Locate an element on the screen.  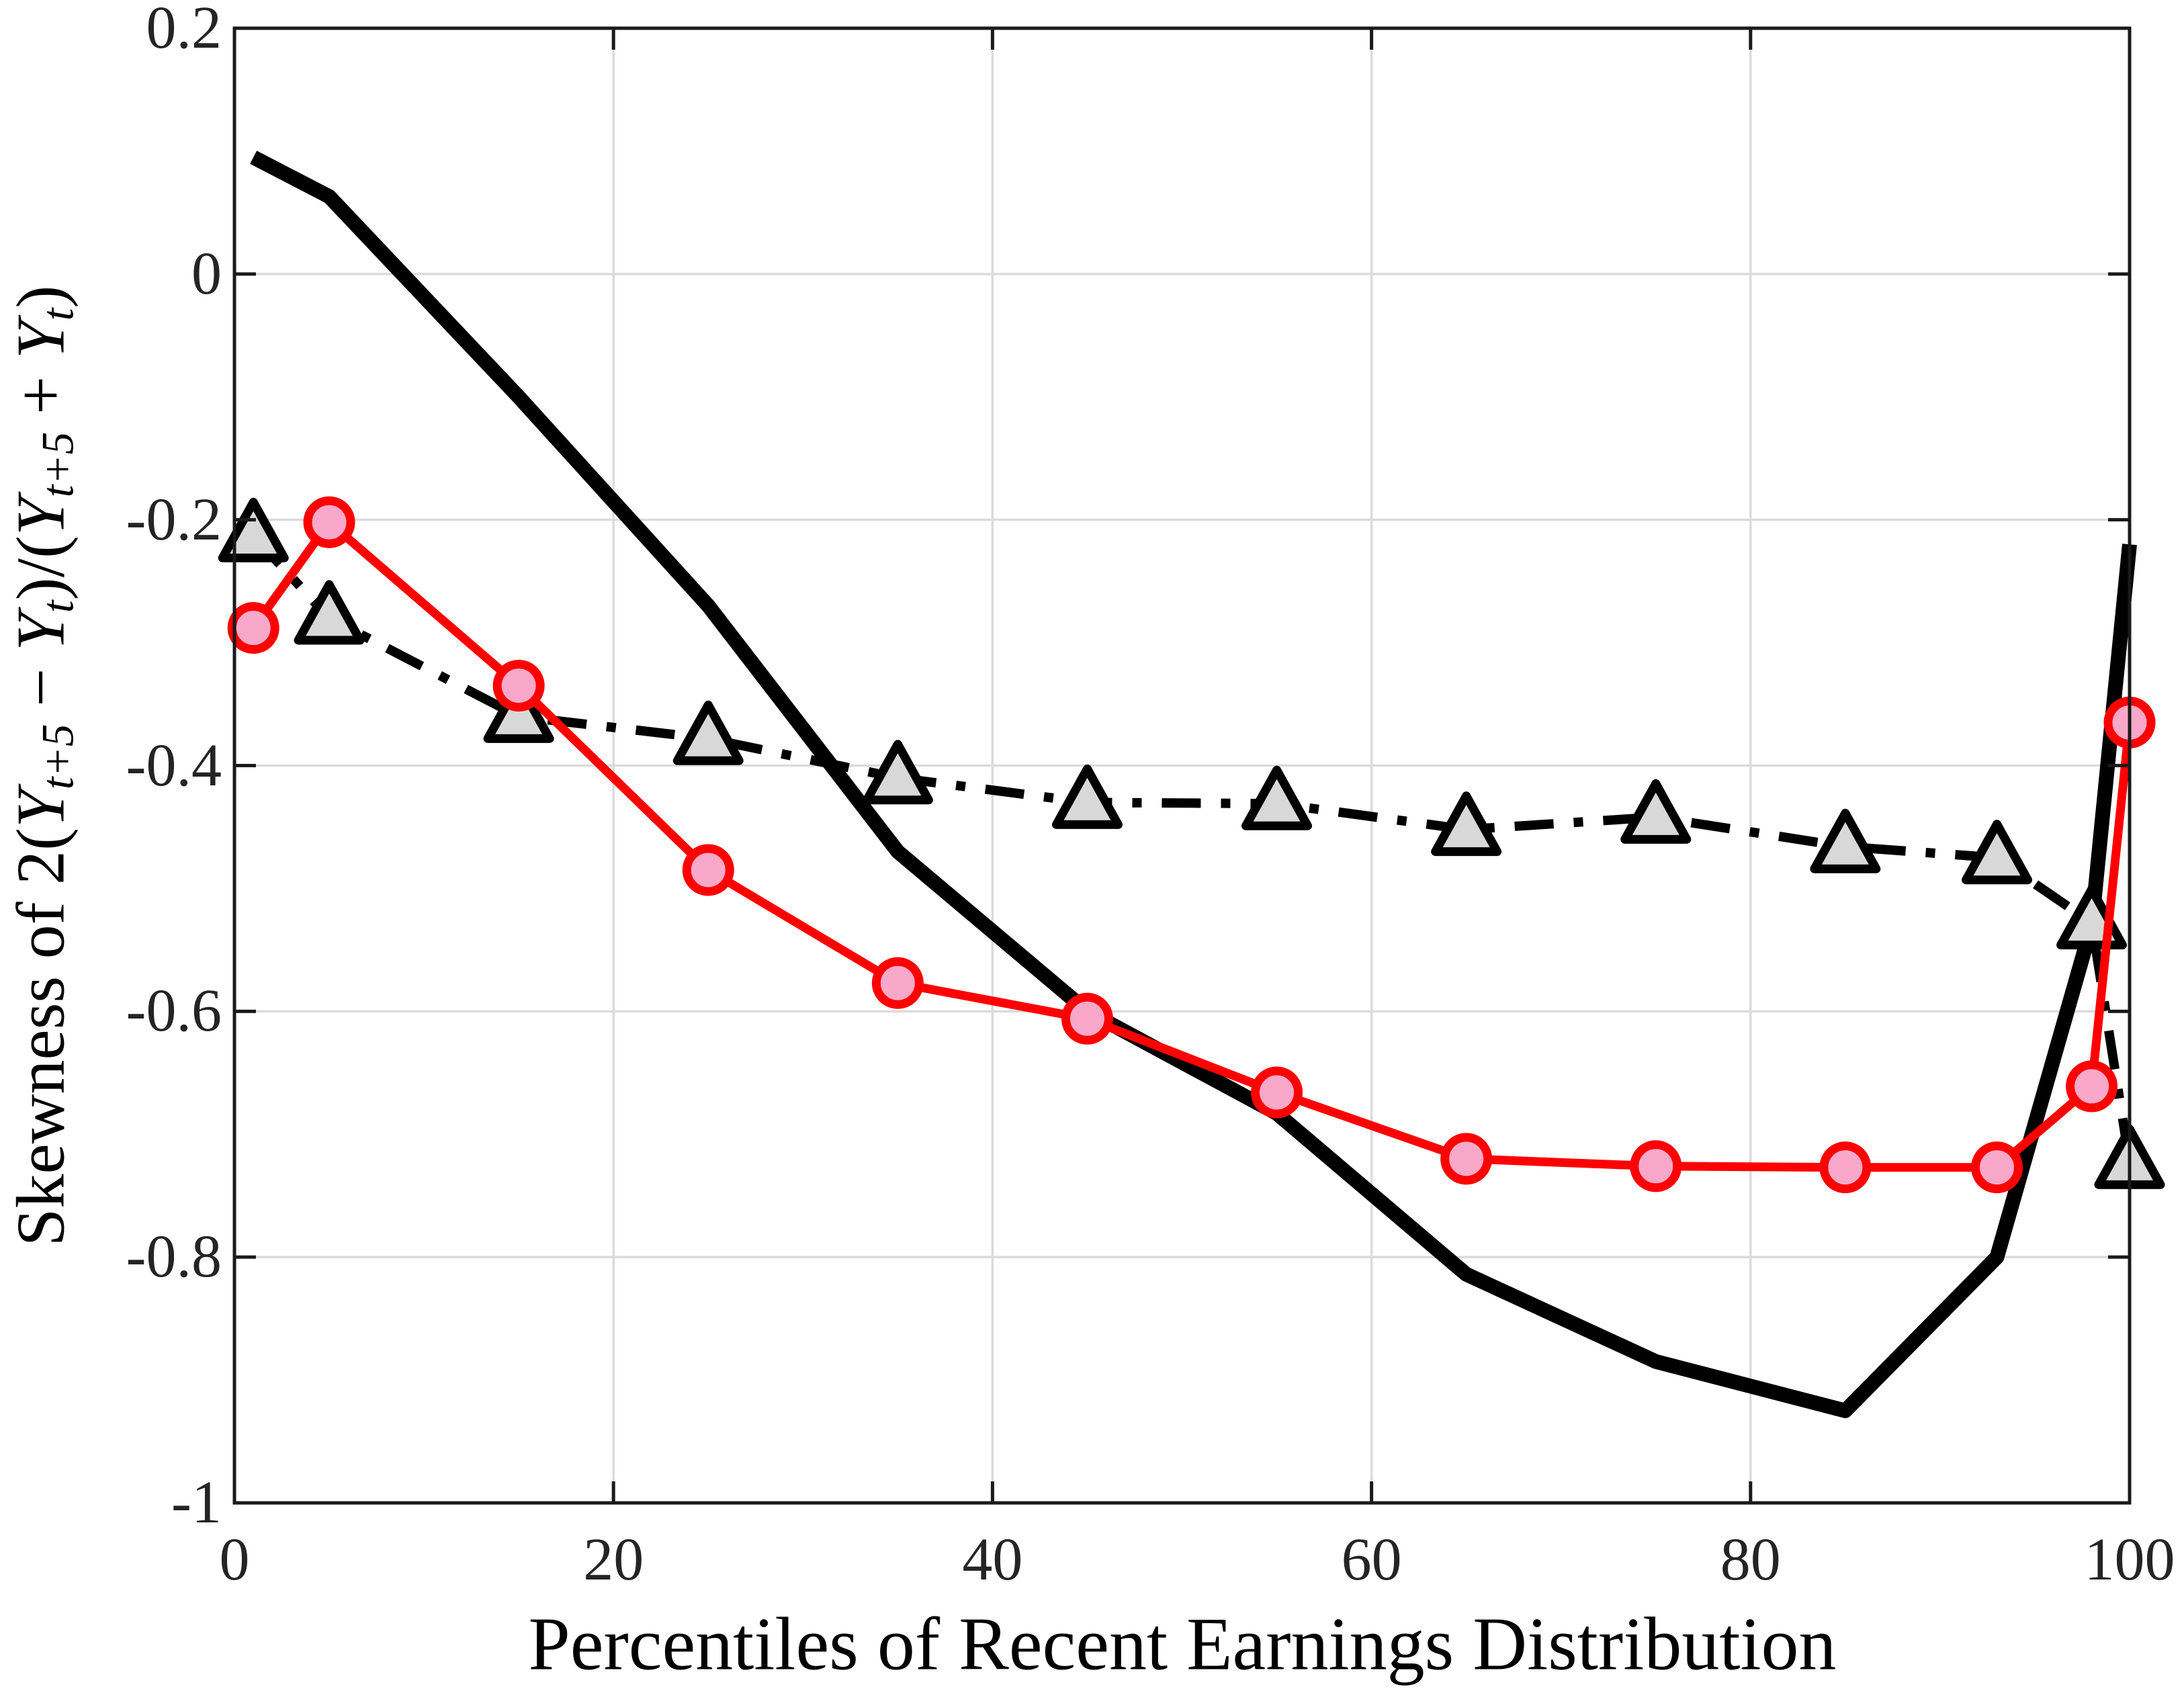
x-tick-label: 60 is located at coordinates (1371, 1559).